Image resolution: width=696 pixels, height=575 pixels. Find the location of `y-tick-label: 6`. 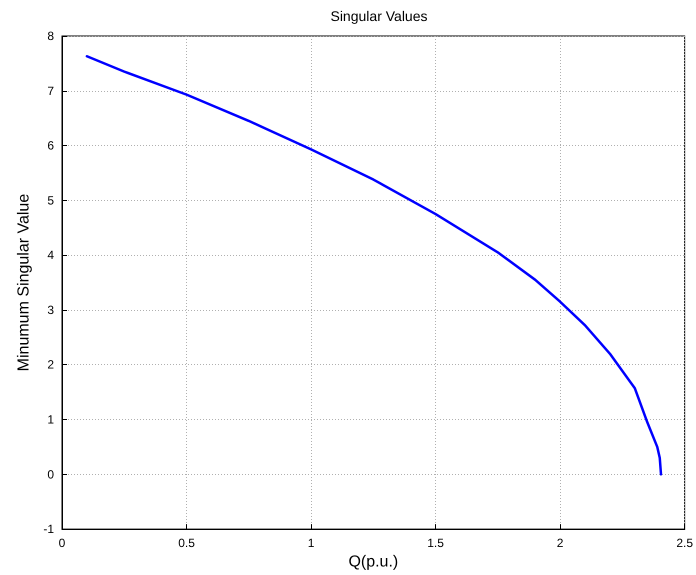

y-tick-label: 6 is located at coordinates (50, 145).